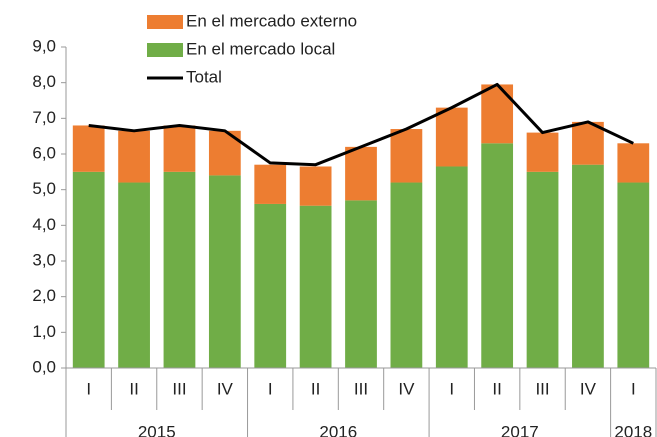  I want to click on legend-label: En el mercado externo, so click(271, 20).